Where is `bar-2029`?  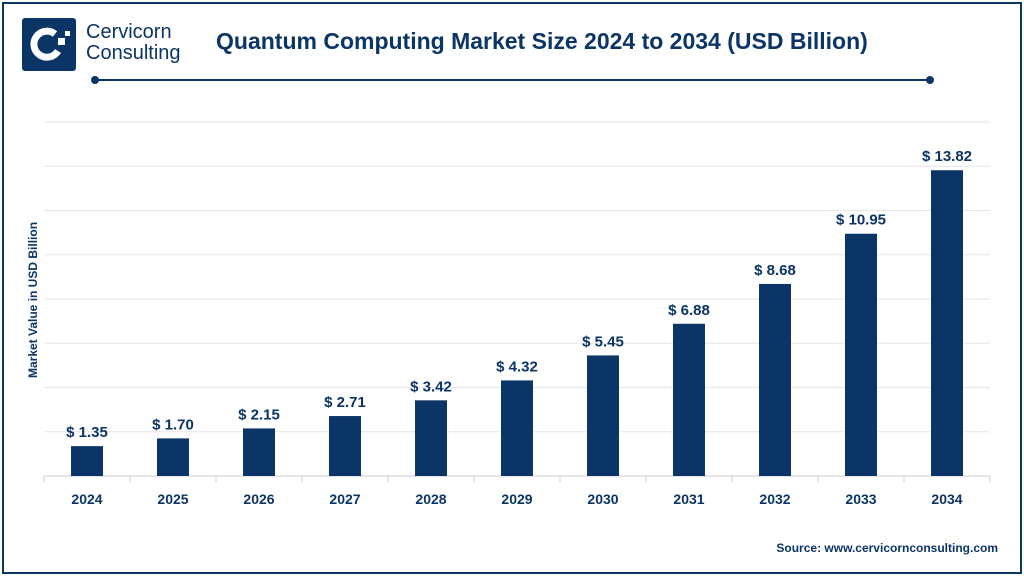
bar-2029 is located at coordinates (517, 428).